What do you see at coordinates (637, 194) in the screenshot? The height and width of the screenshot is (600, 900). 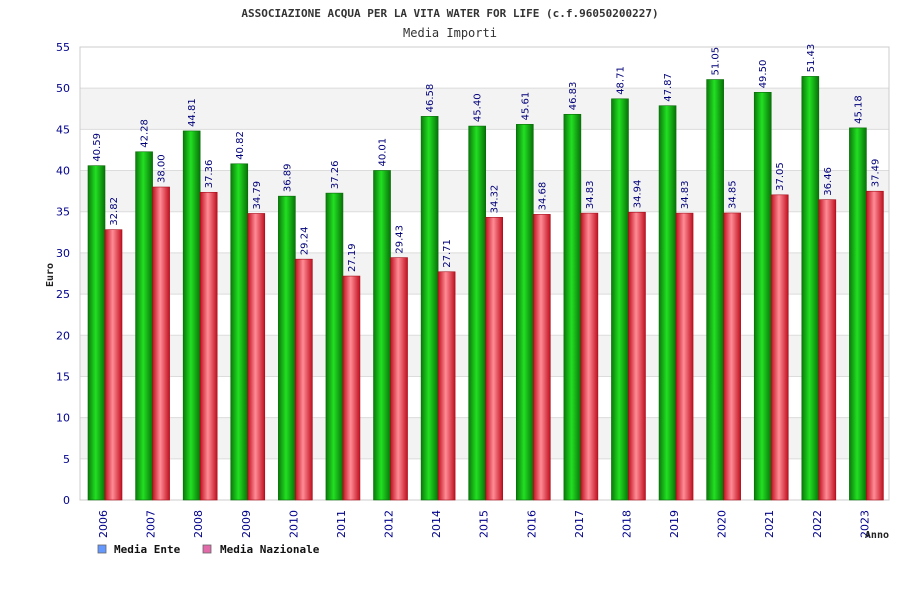 I see `data-label: 34.94` at bounding box center [637, 194].